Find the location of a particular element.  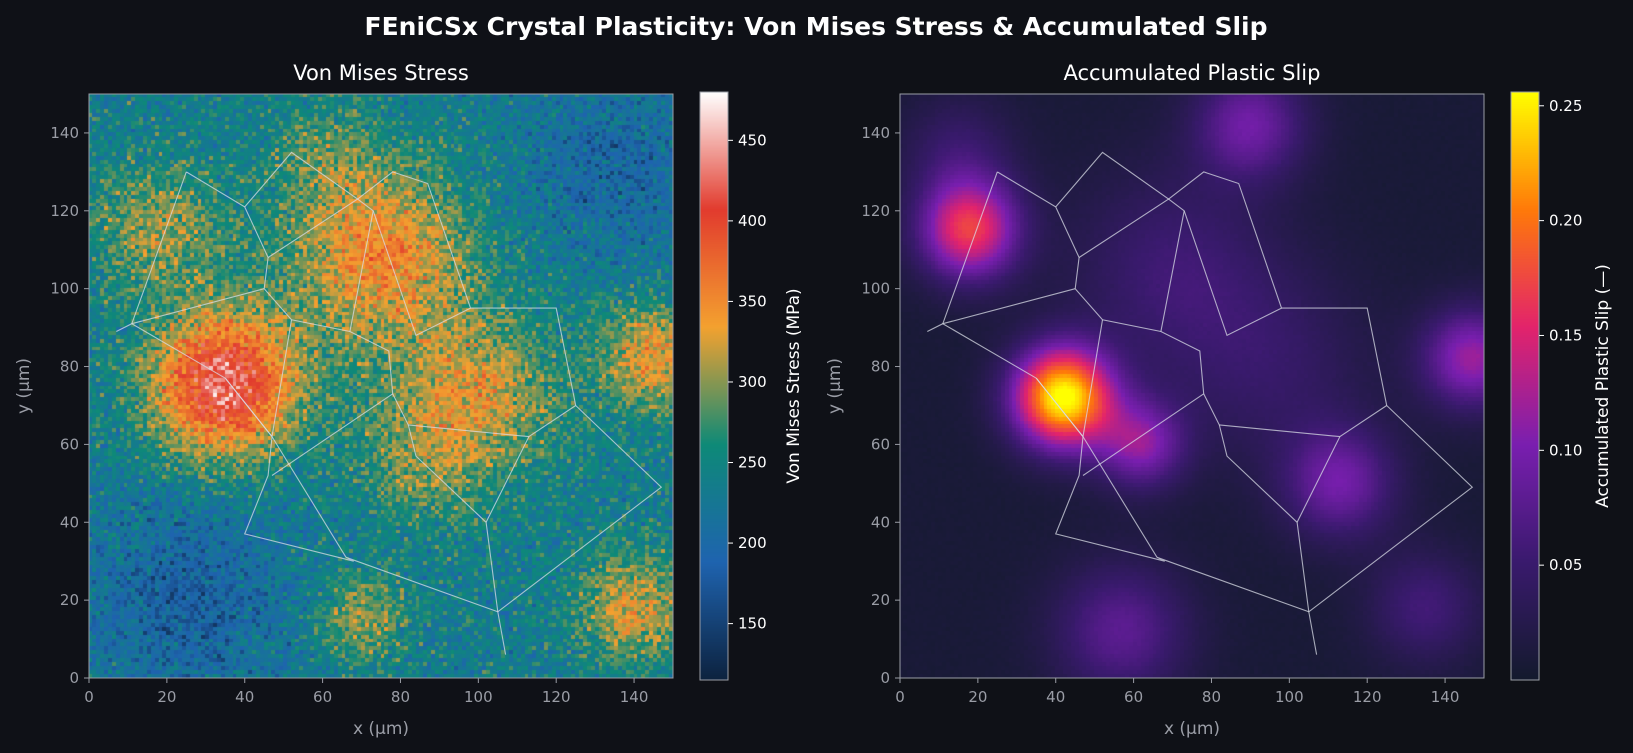

y-ticks-left: 0 20 40 60 80 100 120 140 is located at coordinates (69, 405).